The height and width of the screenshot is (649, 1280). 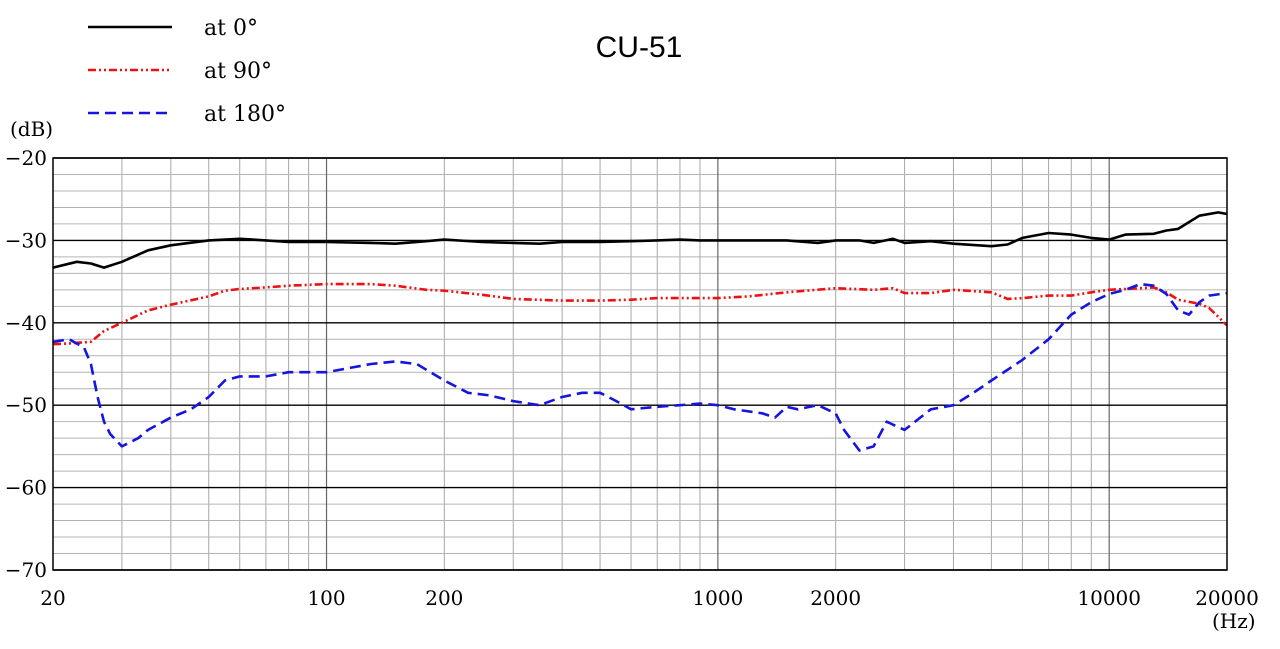 What do you see at coordinates (1227, 598) in the screenshot?
I see `x-tick-label: 20000` at bounding box center [1227, 598].